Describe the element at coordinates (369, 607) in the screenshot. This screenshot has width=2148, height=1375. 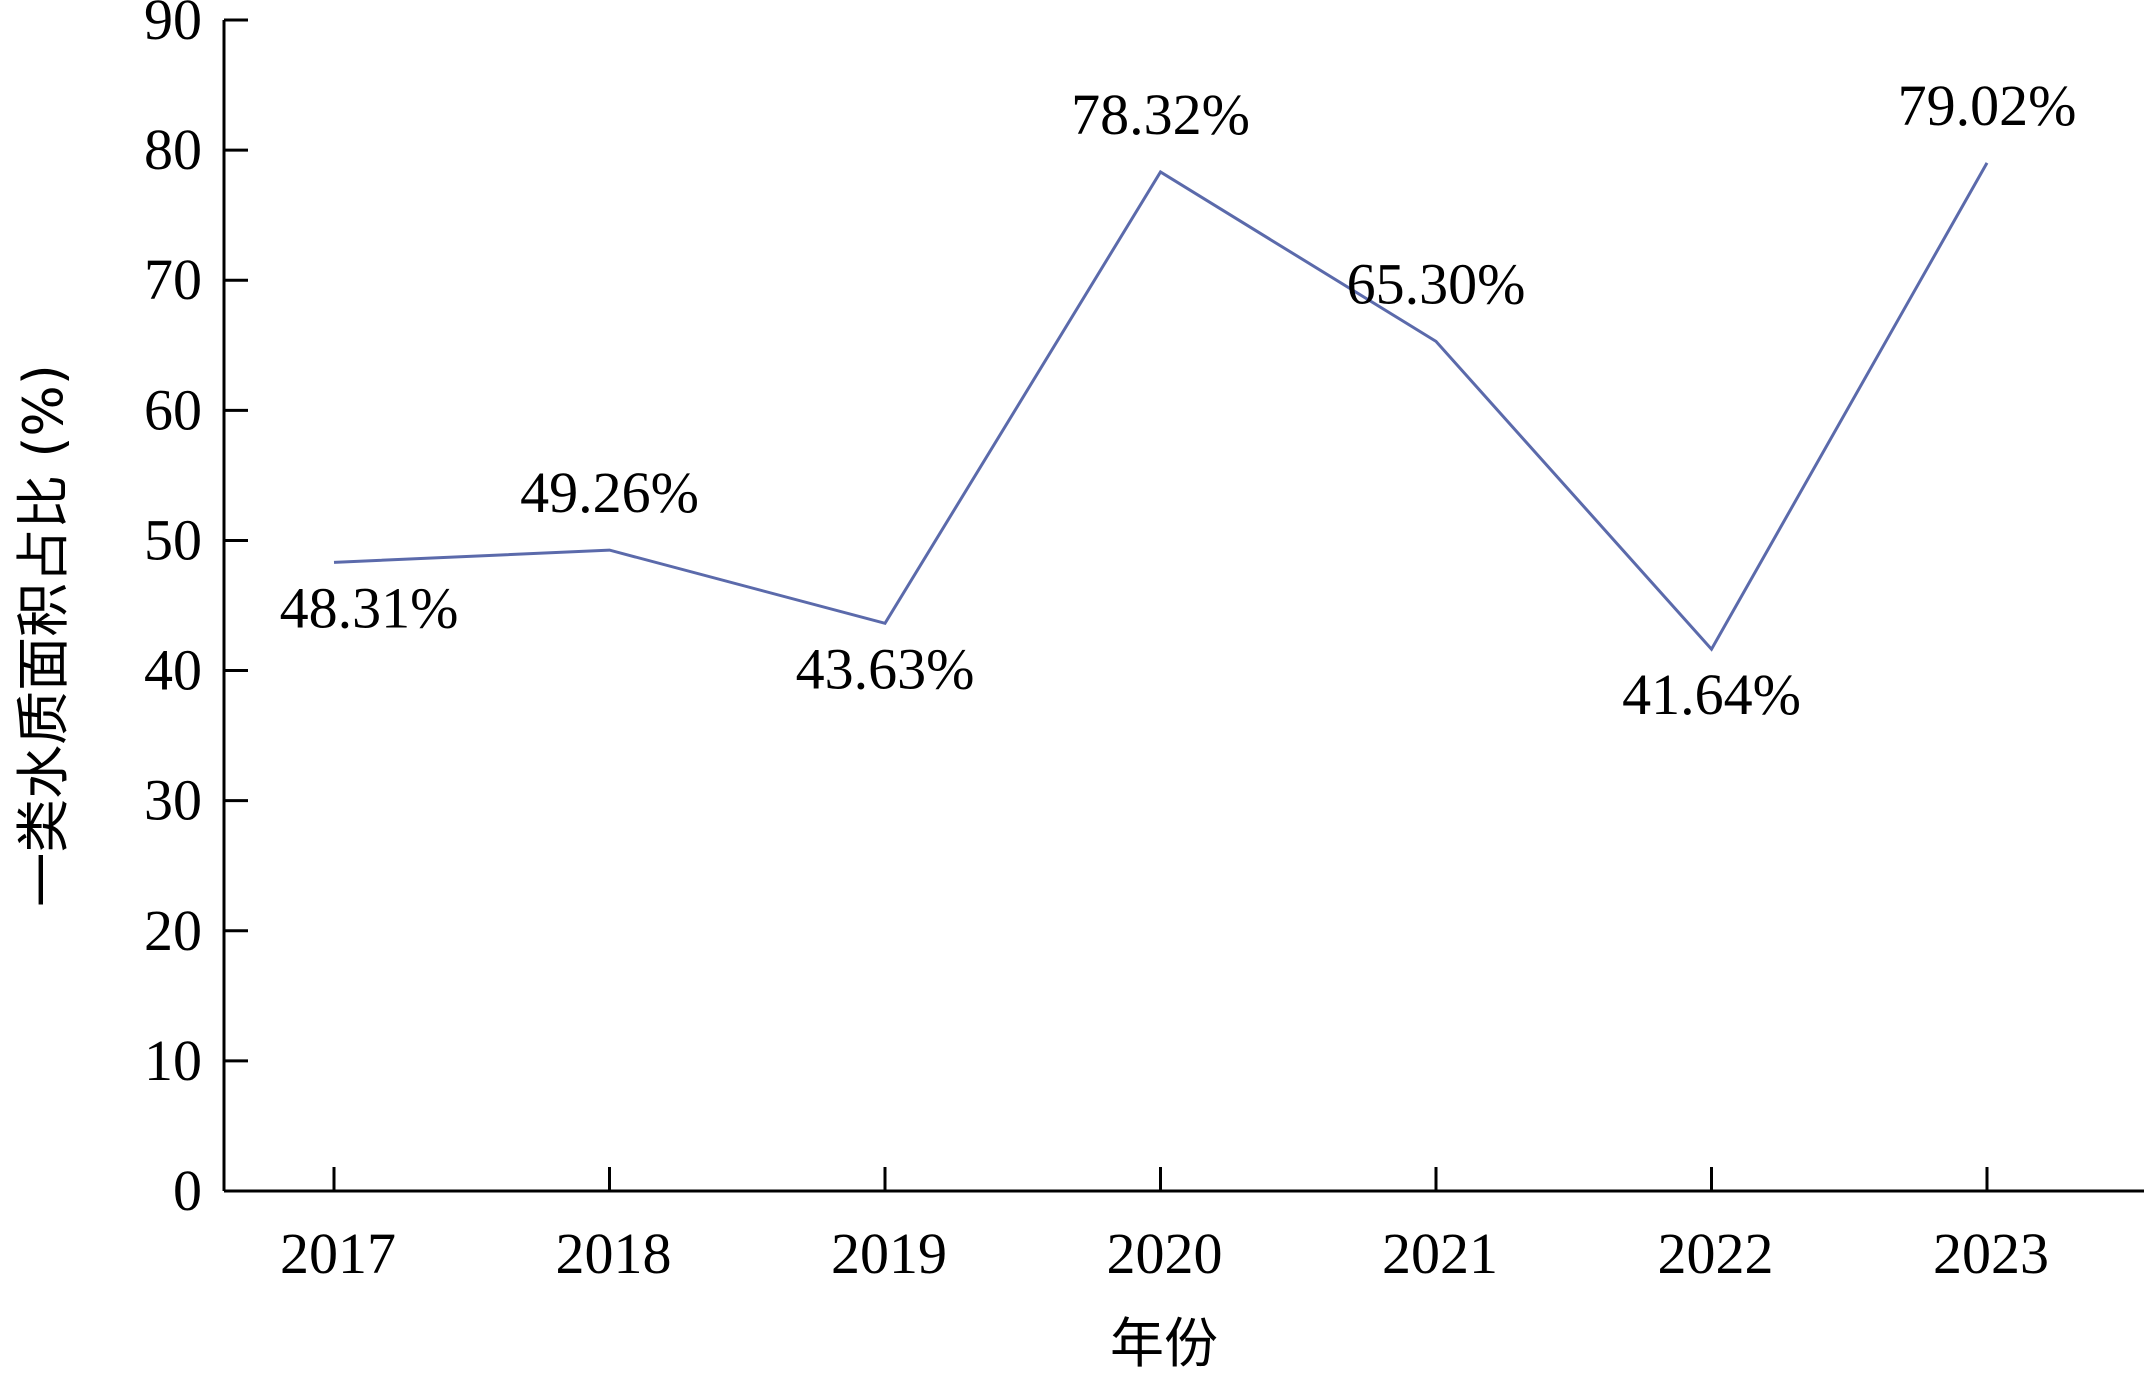
I see `data-label: 48.31%` at that location.